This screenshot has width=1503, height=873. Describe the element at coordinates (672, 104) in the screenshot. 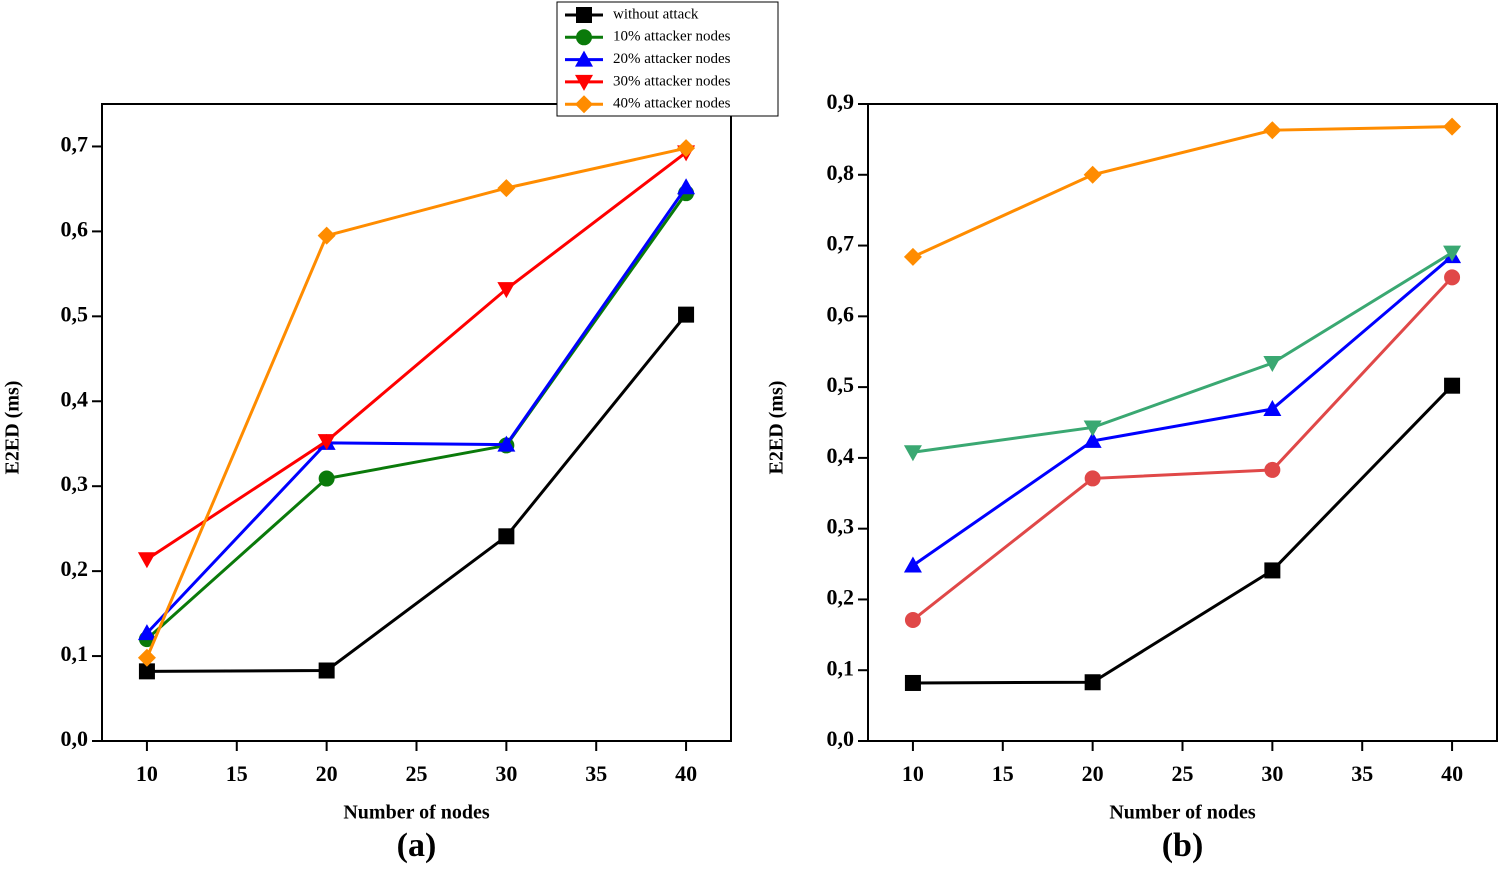

I see `legend-label: 40% attacker nodes` at that location.